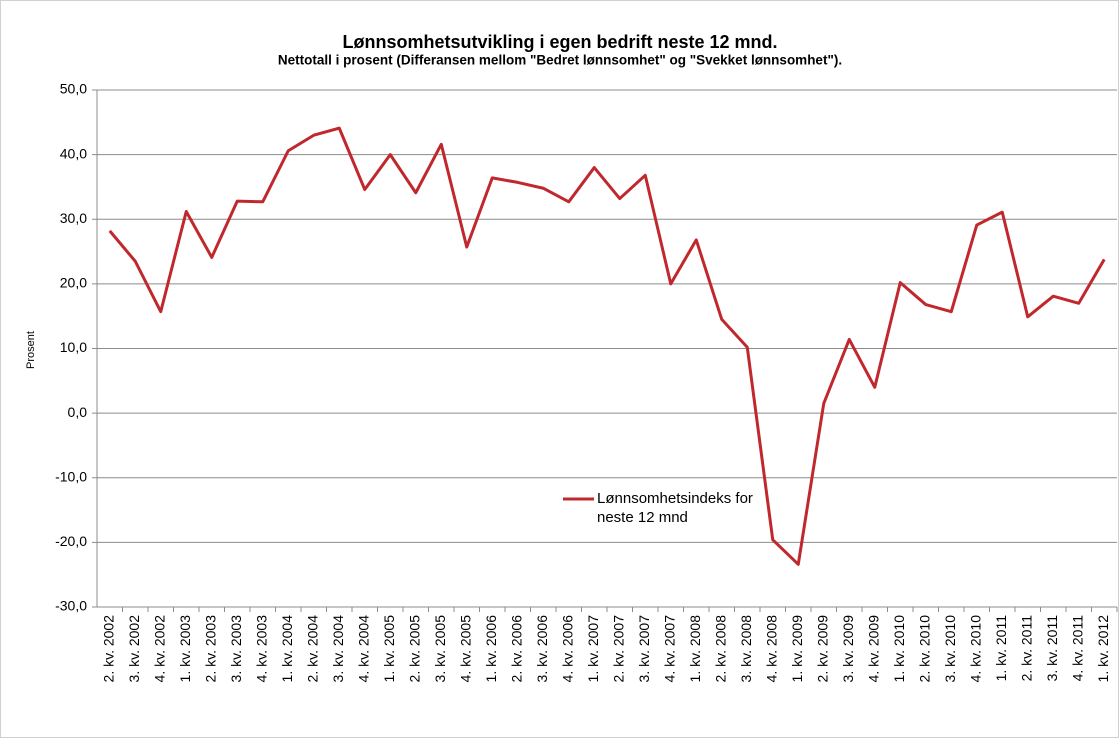 The image size is (1119, 738). Describe the element at coordinates (924, 649) in the screenshot. I see `x-tick-label: 2. kv. 2010` at that location.